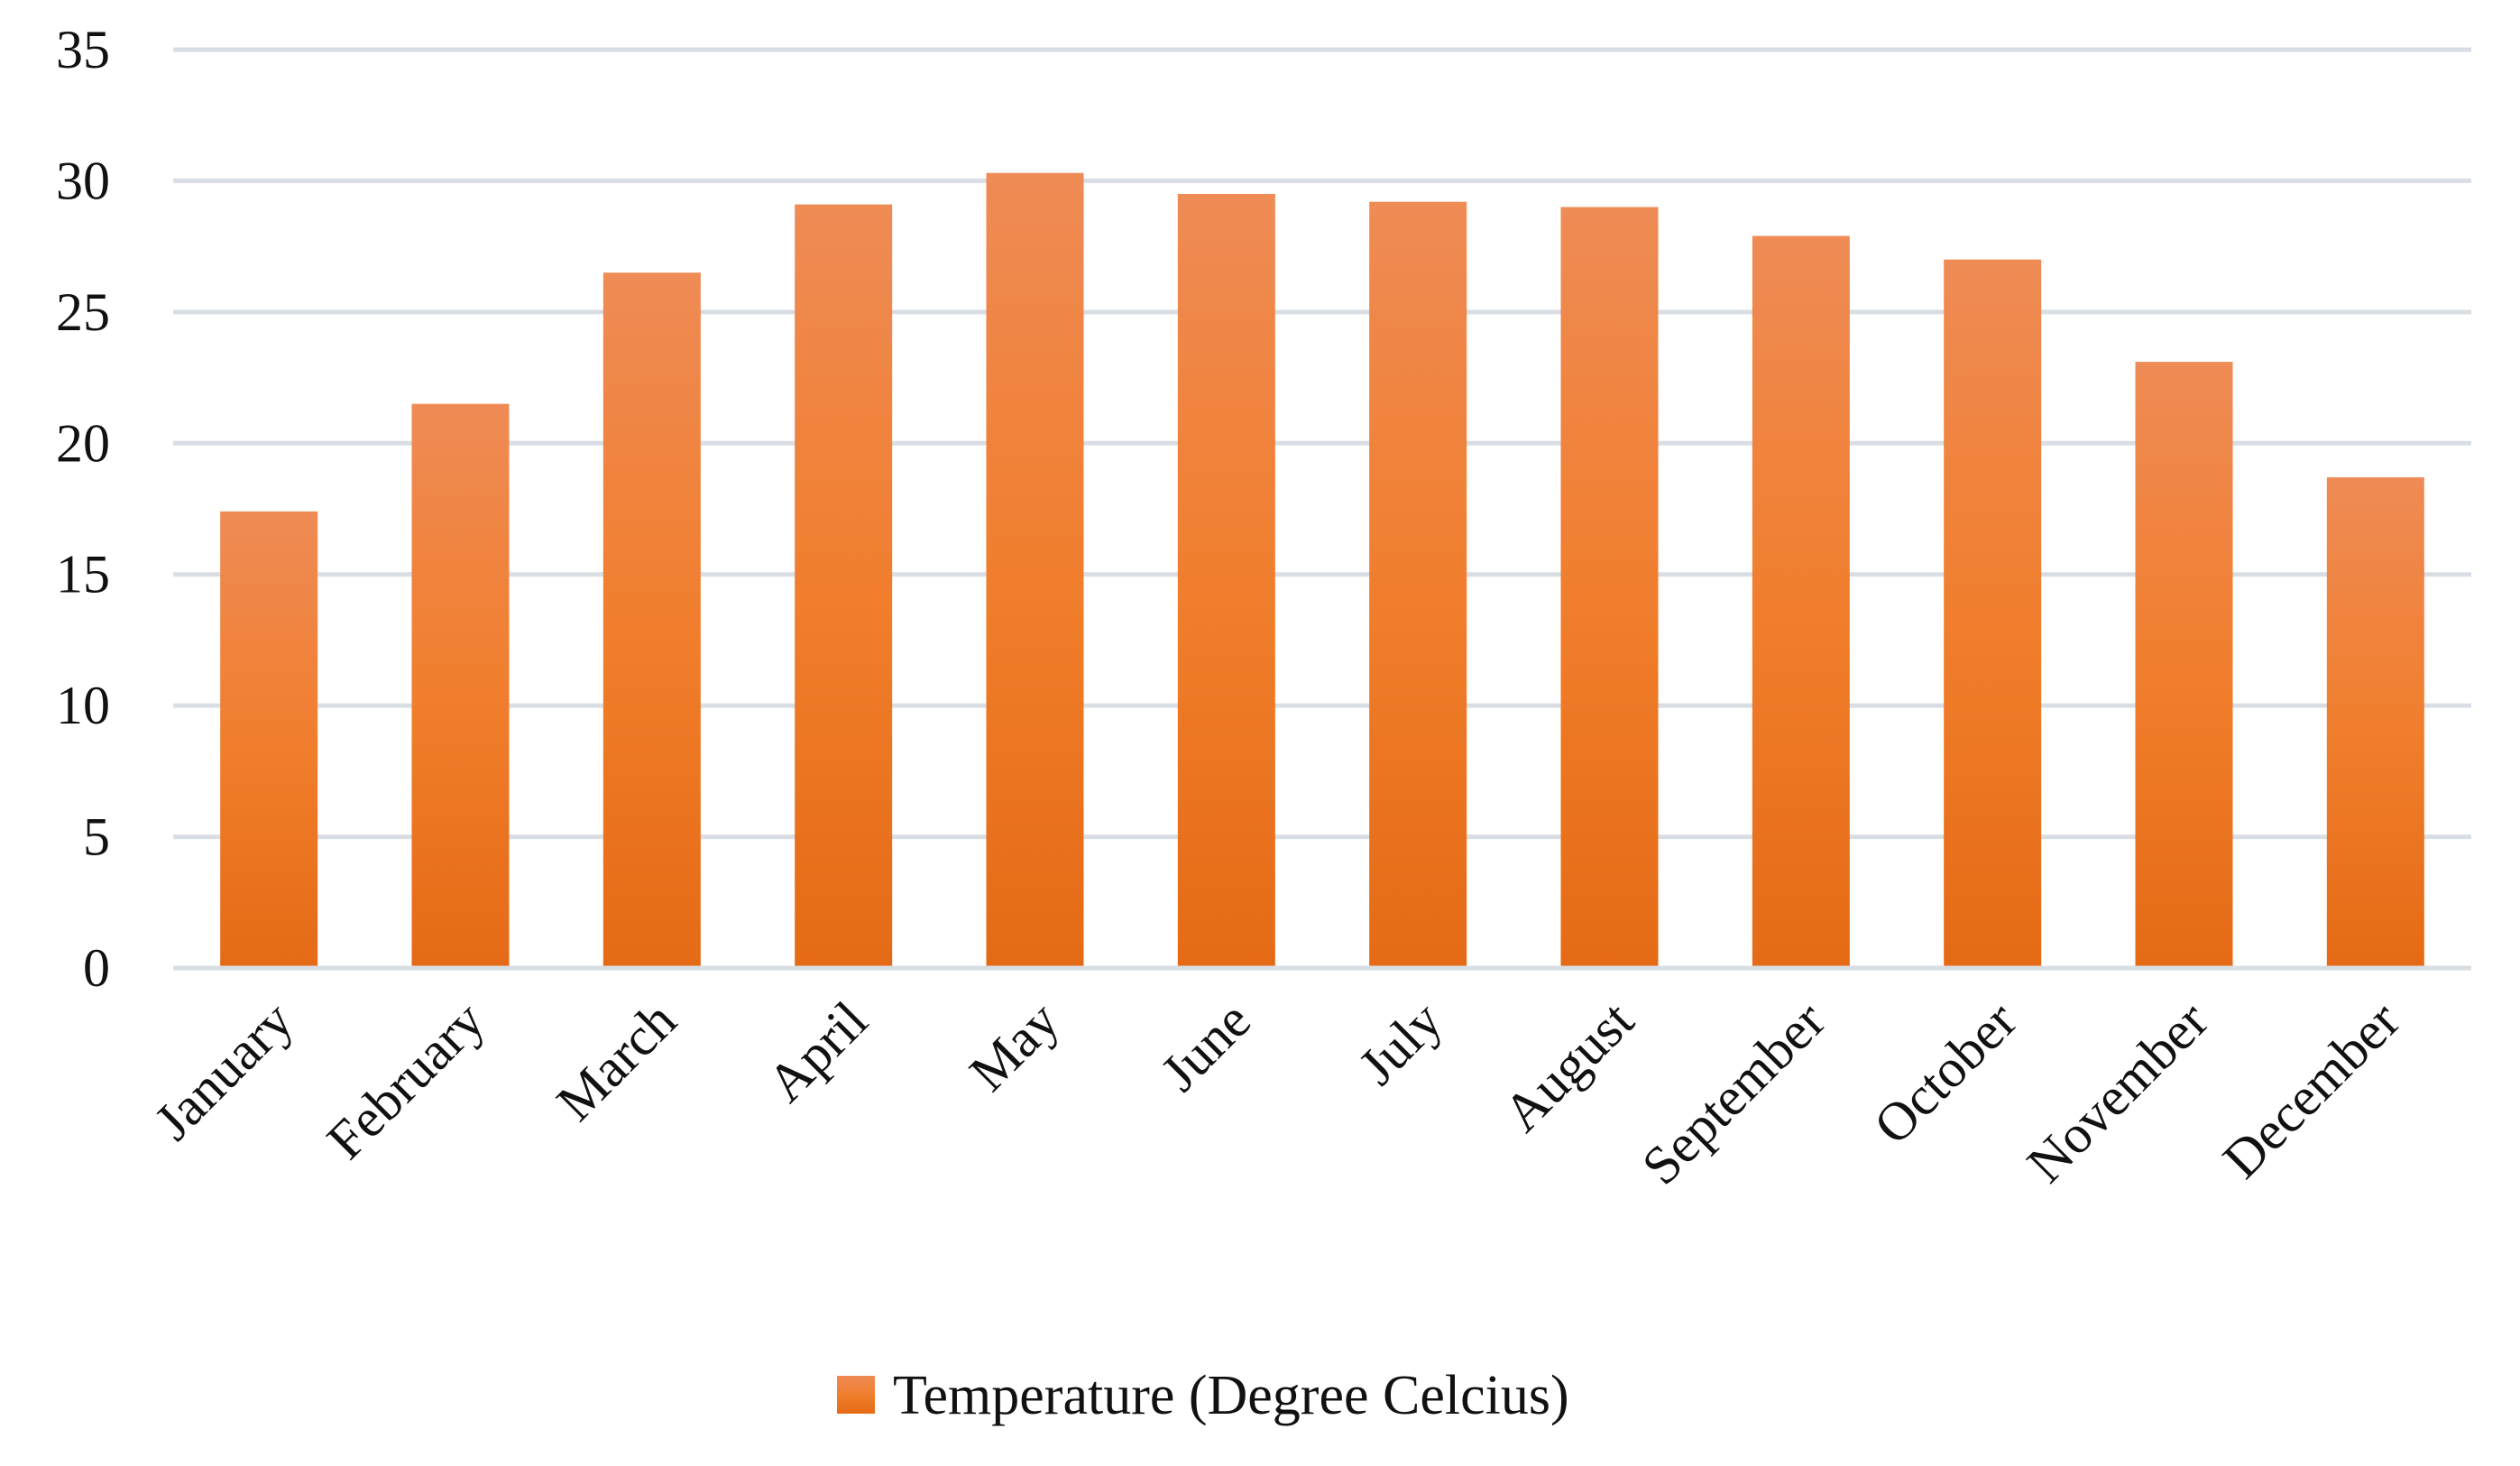 Image resolution: width=2520 pixels, height=1466 pixels. I want to click on bar-april, so click(844, 586).